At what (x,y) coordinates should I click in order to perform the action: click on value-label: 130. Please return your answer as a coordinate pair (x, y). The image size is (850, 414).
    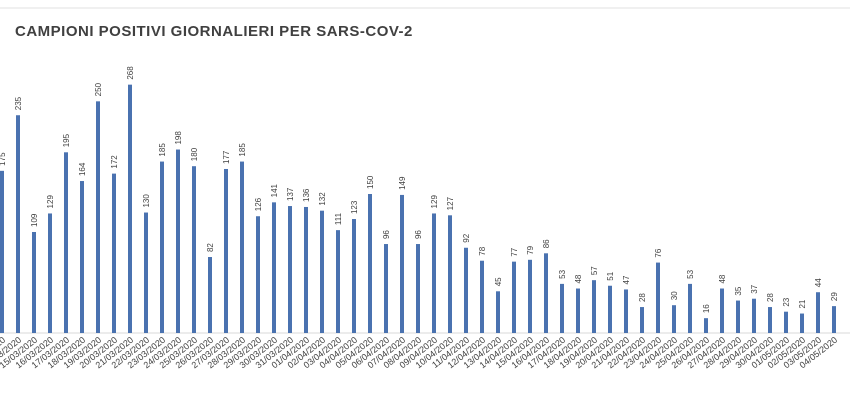
    Looking at the image, I should click on (146, 201).